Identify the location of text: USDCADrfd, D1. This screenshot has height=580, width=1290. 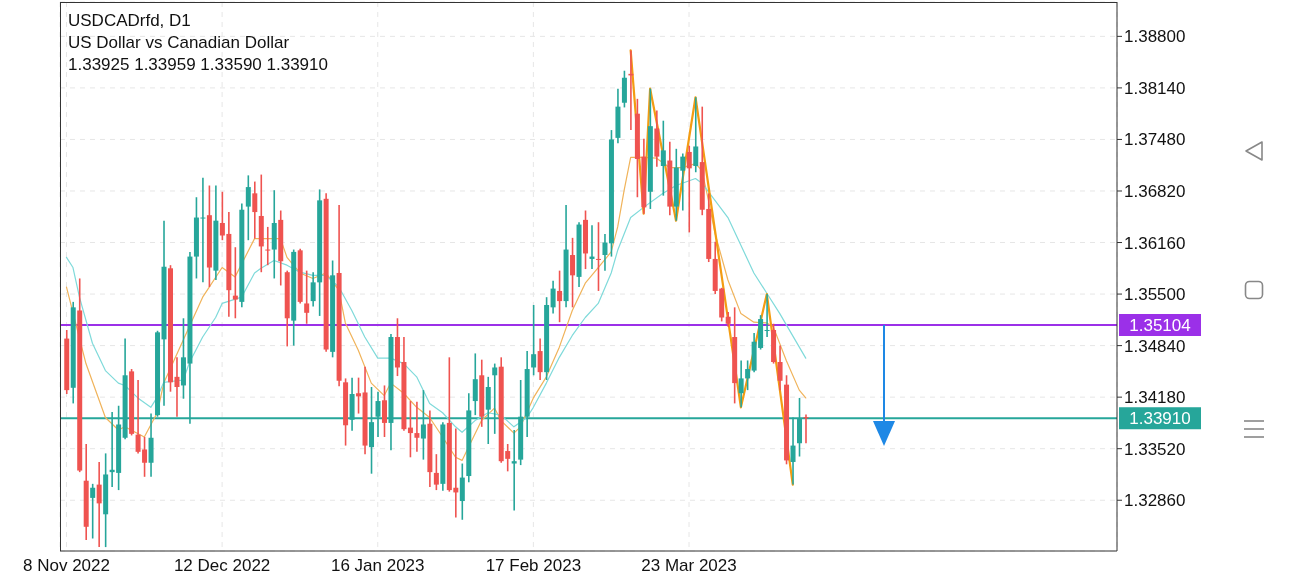
(130, 21).